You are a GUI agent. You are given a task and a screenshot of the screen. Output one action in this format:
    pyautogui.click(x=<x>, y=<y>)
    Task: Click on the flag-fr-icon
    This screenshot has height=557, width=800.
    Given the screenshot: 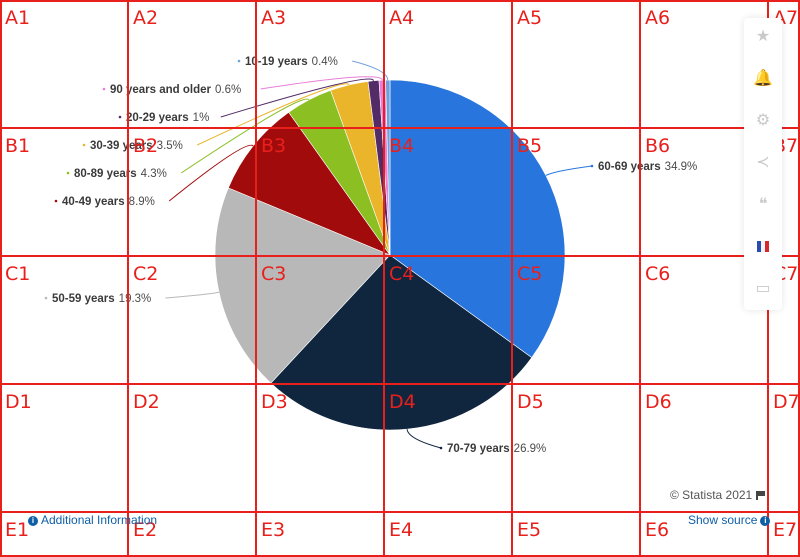 What is the action you would take?
    pyautogui.click(x=763, y=246)
    